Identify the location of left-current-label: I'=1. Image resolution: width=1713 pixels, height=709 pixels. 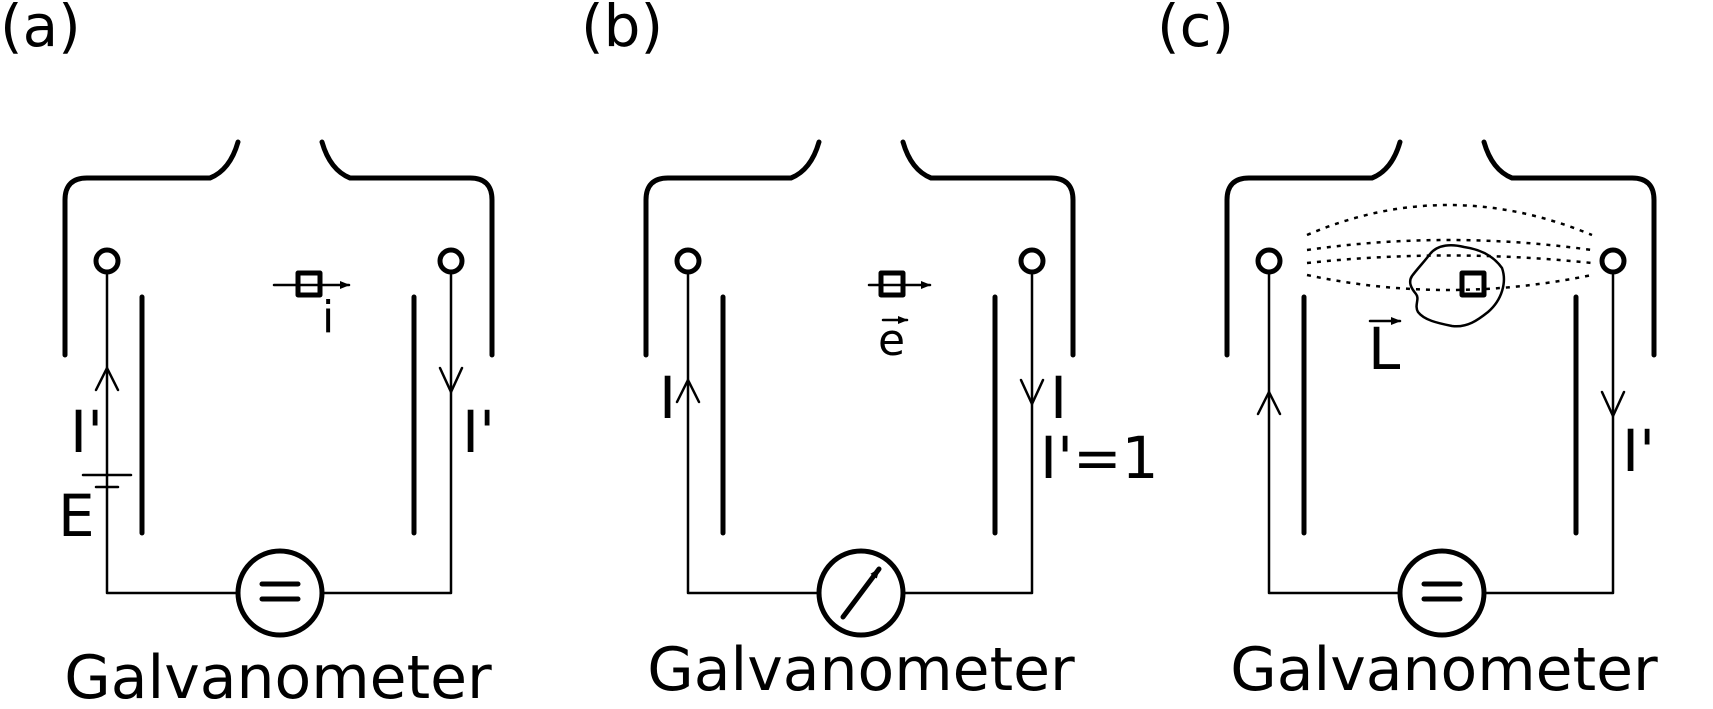
(1099, 458).